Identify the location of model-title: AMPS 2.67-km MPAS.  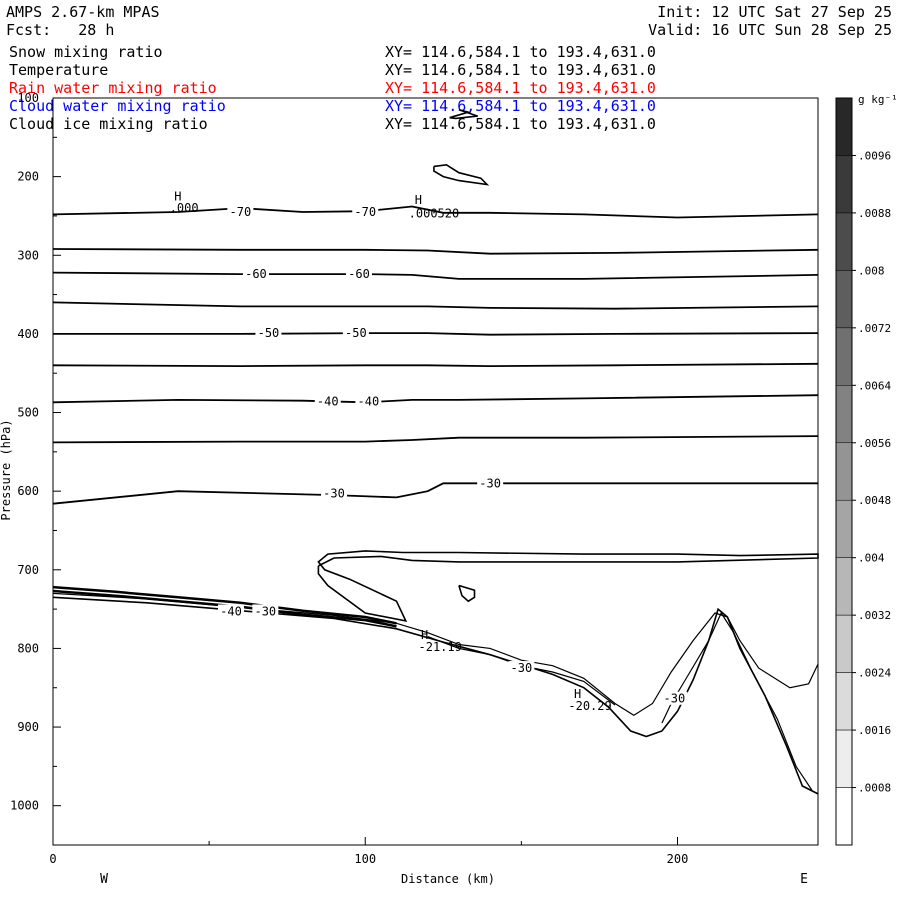
(83, 12).